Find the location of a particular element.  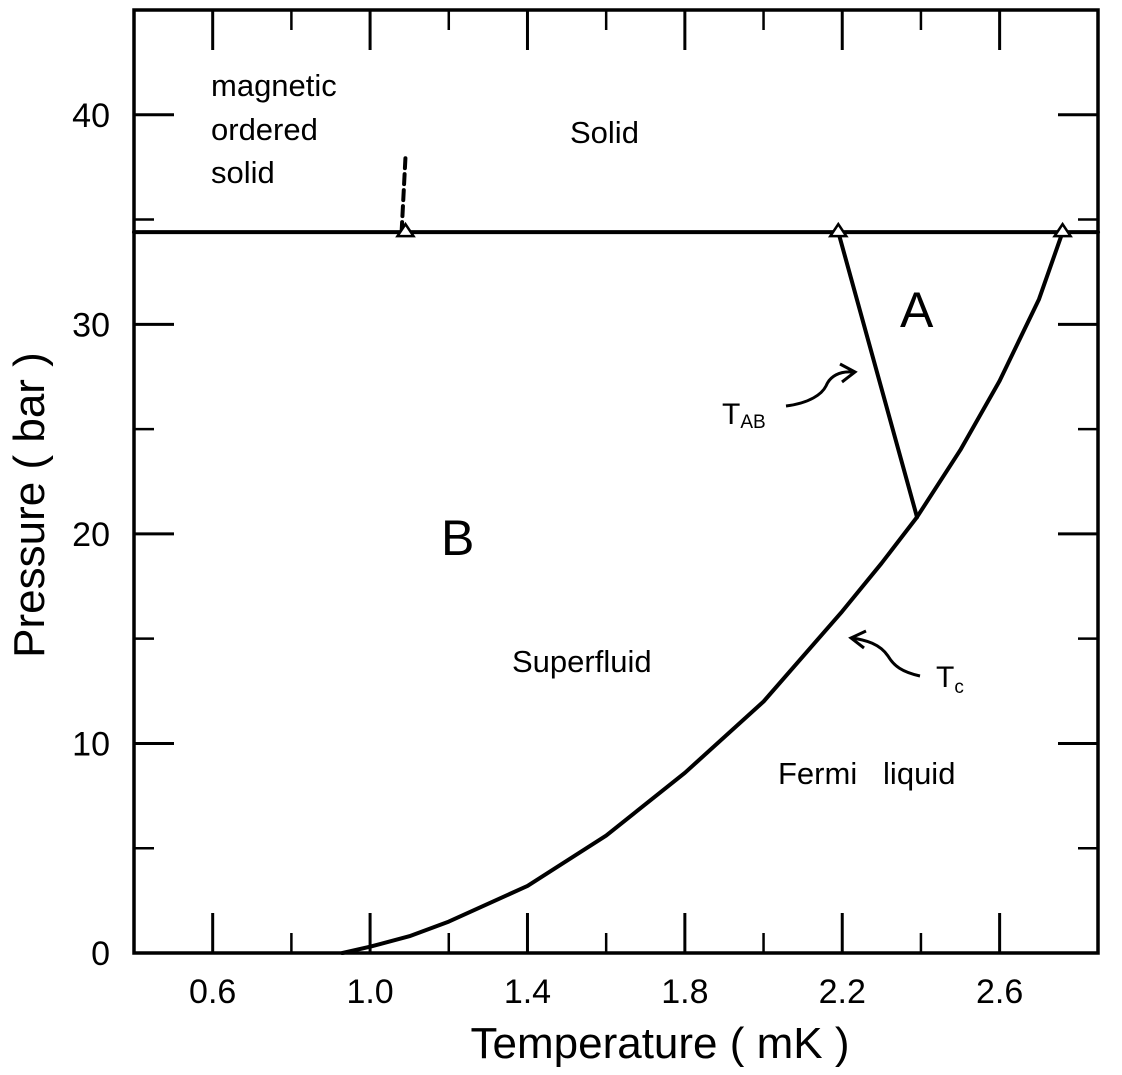

x-tick-label: 1.4 is located at coordinates (527, 992).